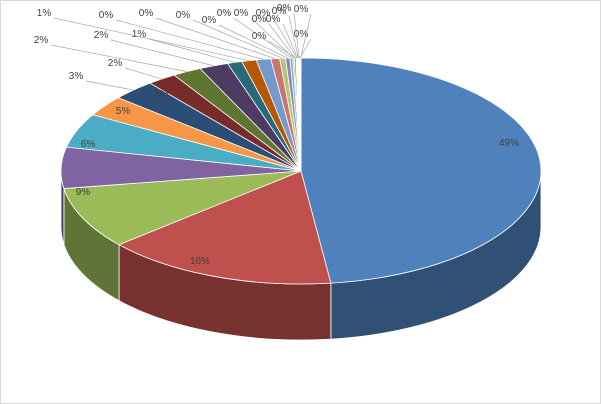 The width and height of the screenshot is (601, 404). What do you see at coordinates (139, 34) in the screenshot?
I see `data-label-11: 1%` at bounding box center [139, 34].